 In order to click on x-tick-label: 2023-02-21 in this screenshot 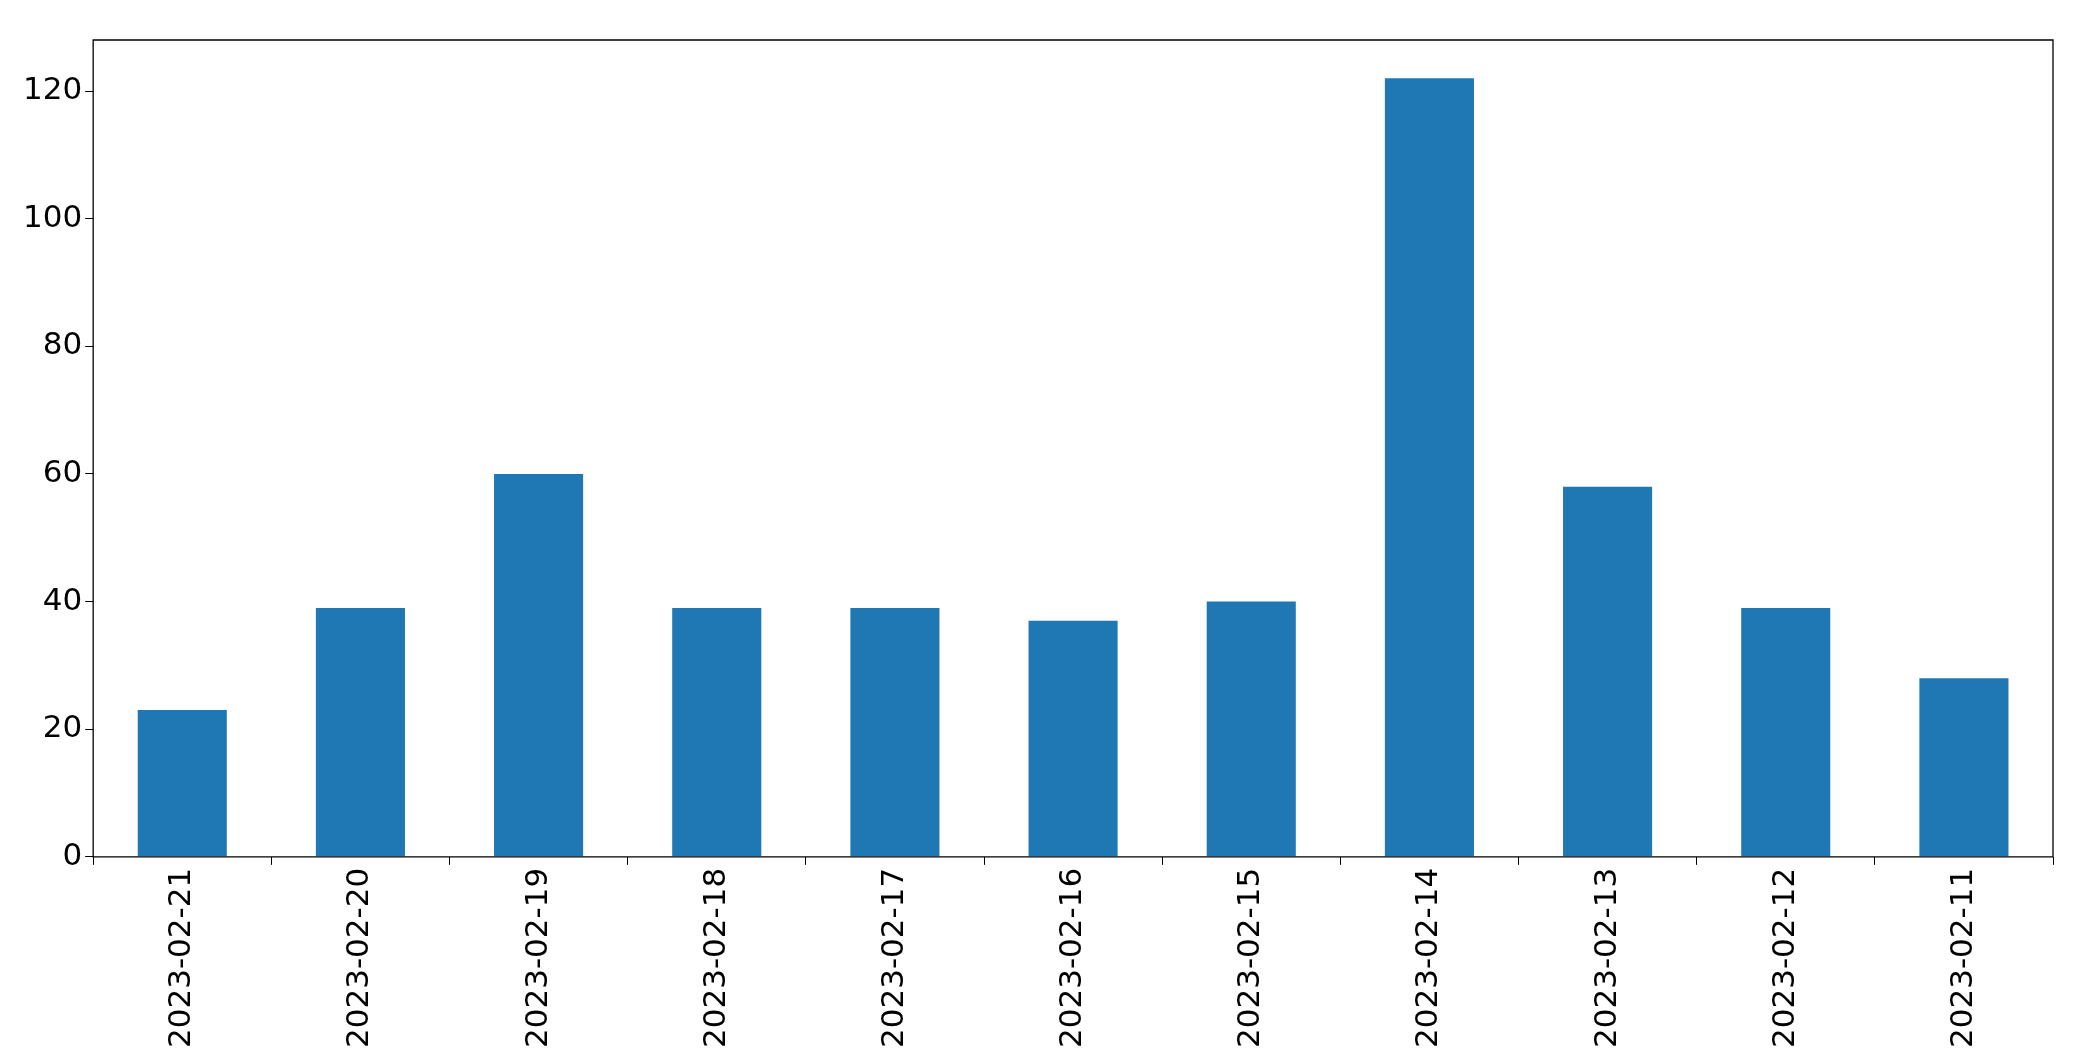, I will do `click(179, 958)`.